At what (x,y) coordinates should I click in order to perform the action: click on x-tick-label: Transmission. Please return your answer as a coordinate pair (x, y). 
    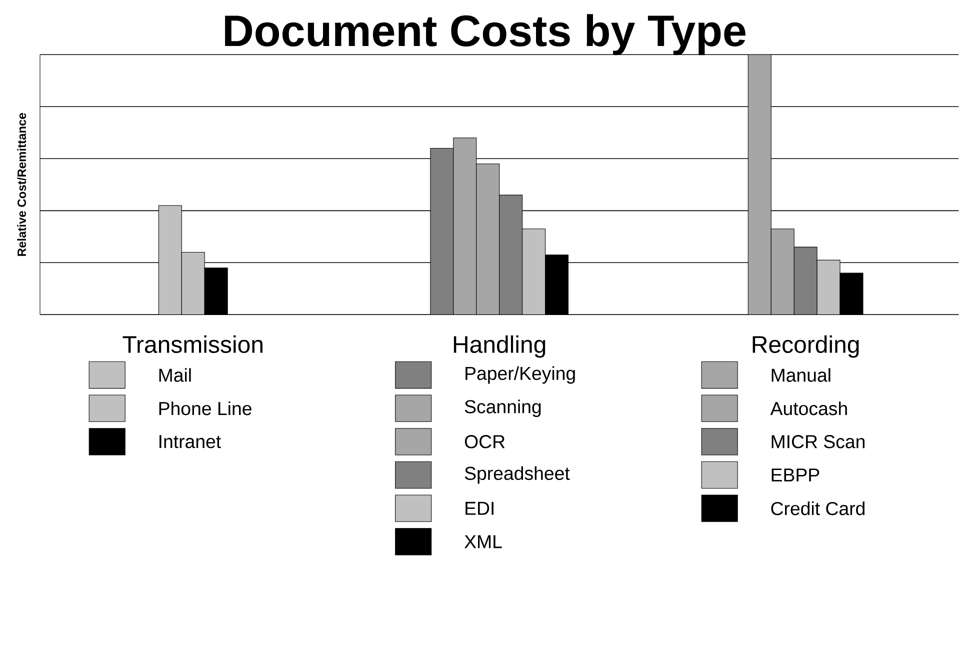
    Looking at the image, I should click on (192, 344).